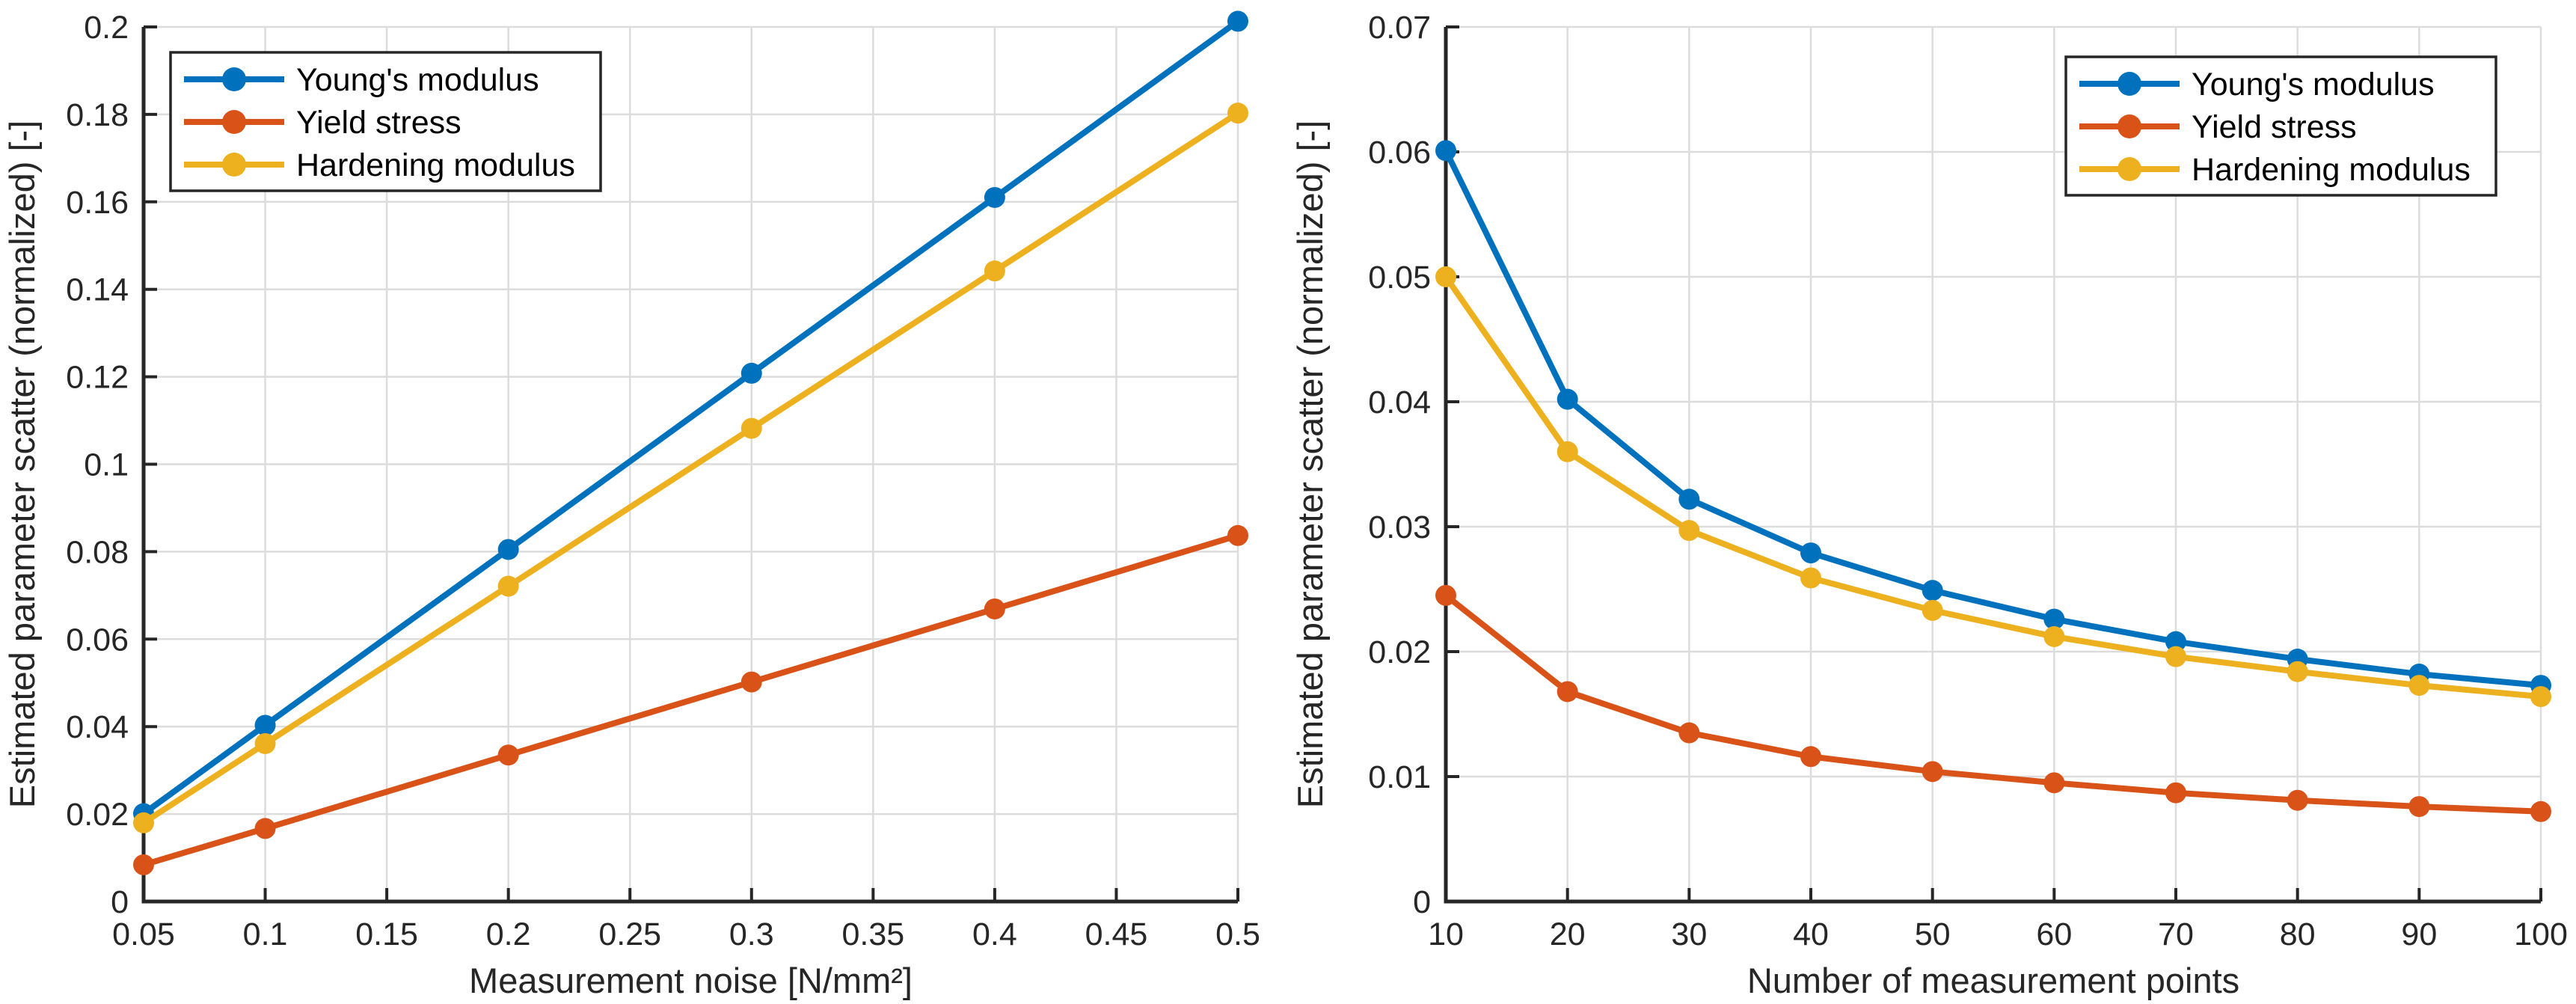  I want to click on y-tick-label: 0.12, so click(97, 378).